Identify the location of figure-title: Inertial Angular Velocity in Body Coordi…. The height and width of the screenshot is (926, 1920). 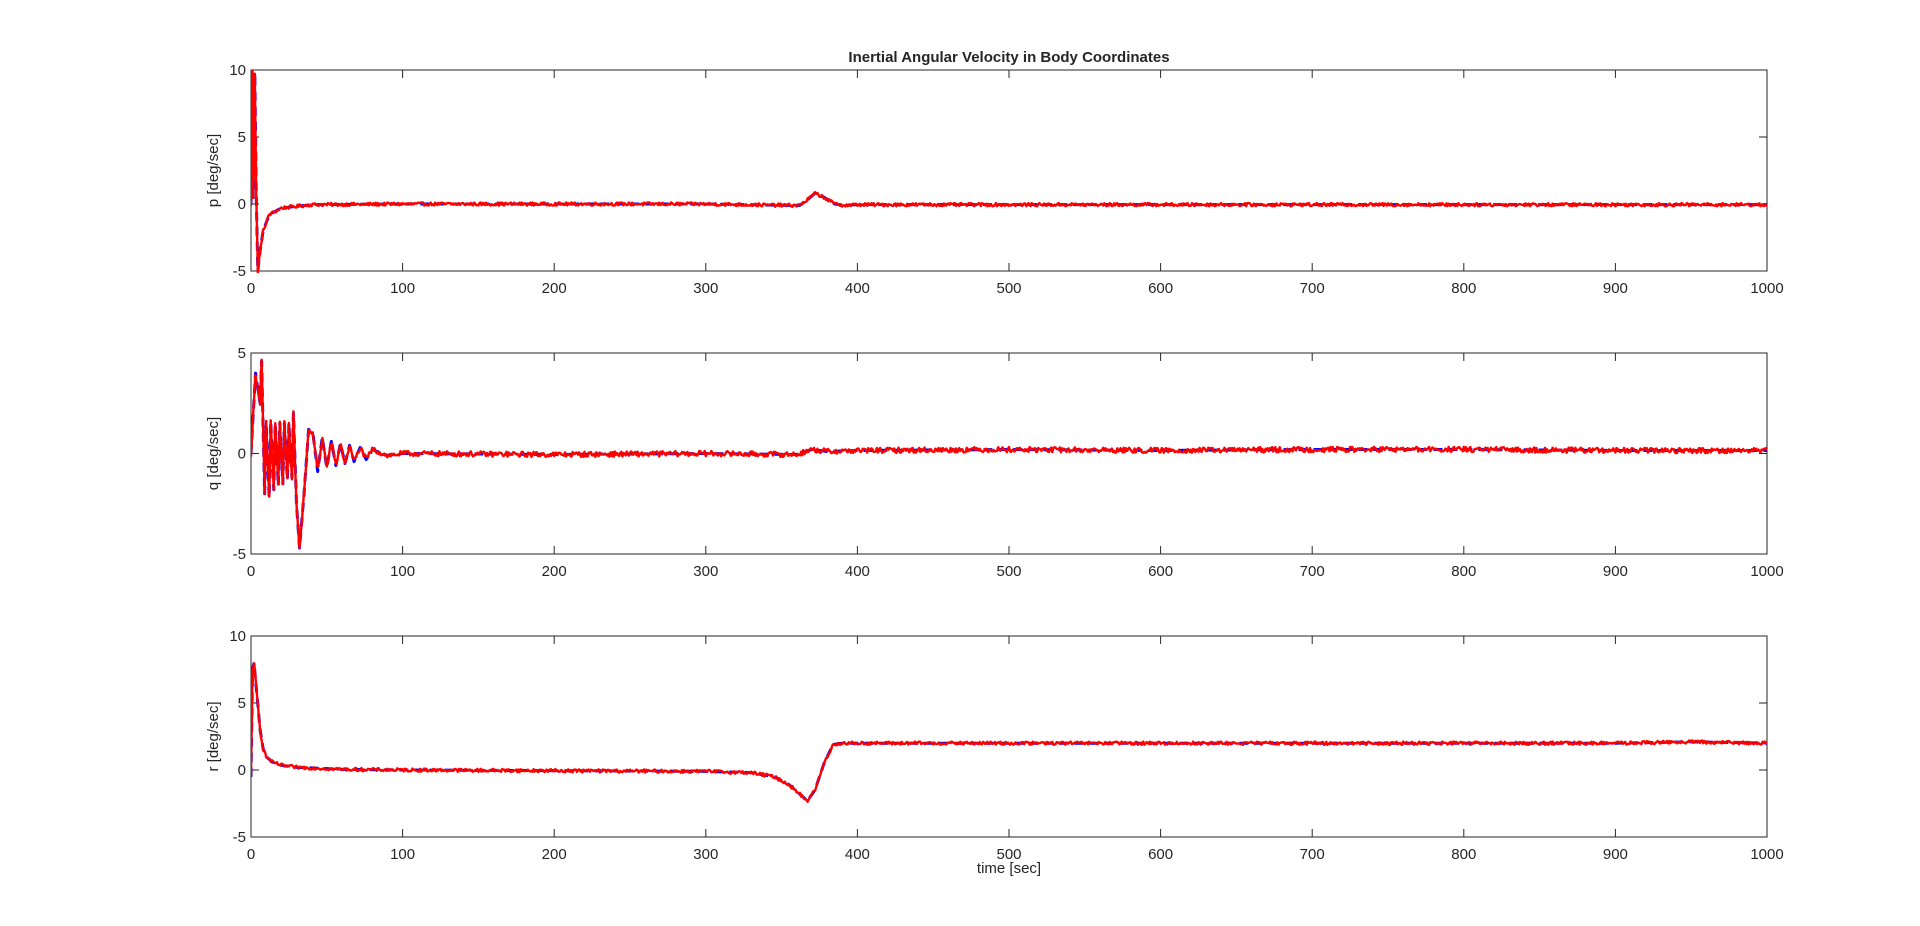
(1008, 57).